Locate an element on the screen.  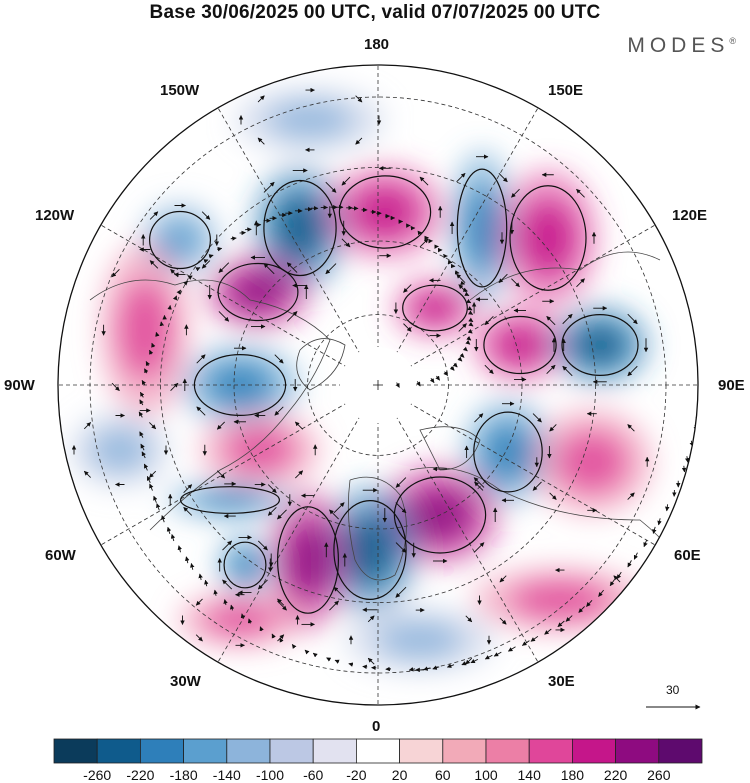
lon-label-180: 180 is located at coordinates (377, 44).